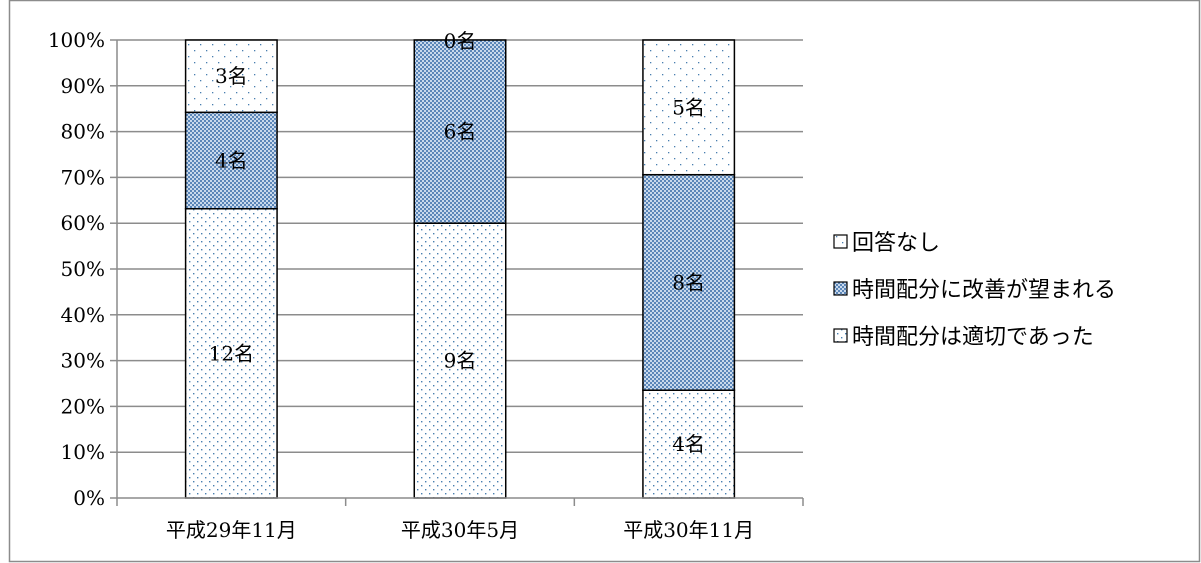  What do you see at coordinates (83, 177) in the screenshot?
I see `y-tick-label: 70%` at bounding box center [83, 177].